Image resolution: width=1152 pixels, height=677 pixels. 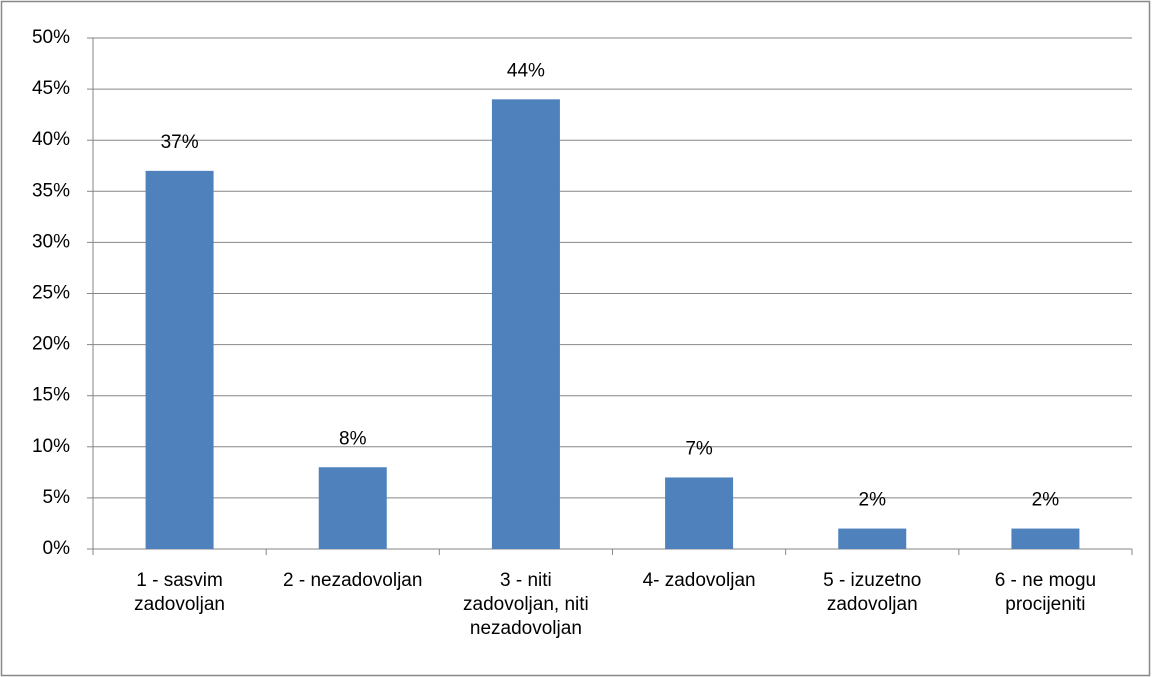 I want to click on y-tick-label: 10%, so click(x=51, y=446).